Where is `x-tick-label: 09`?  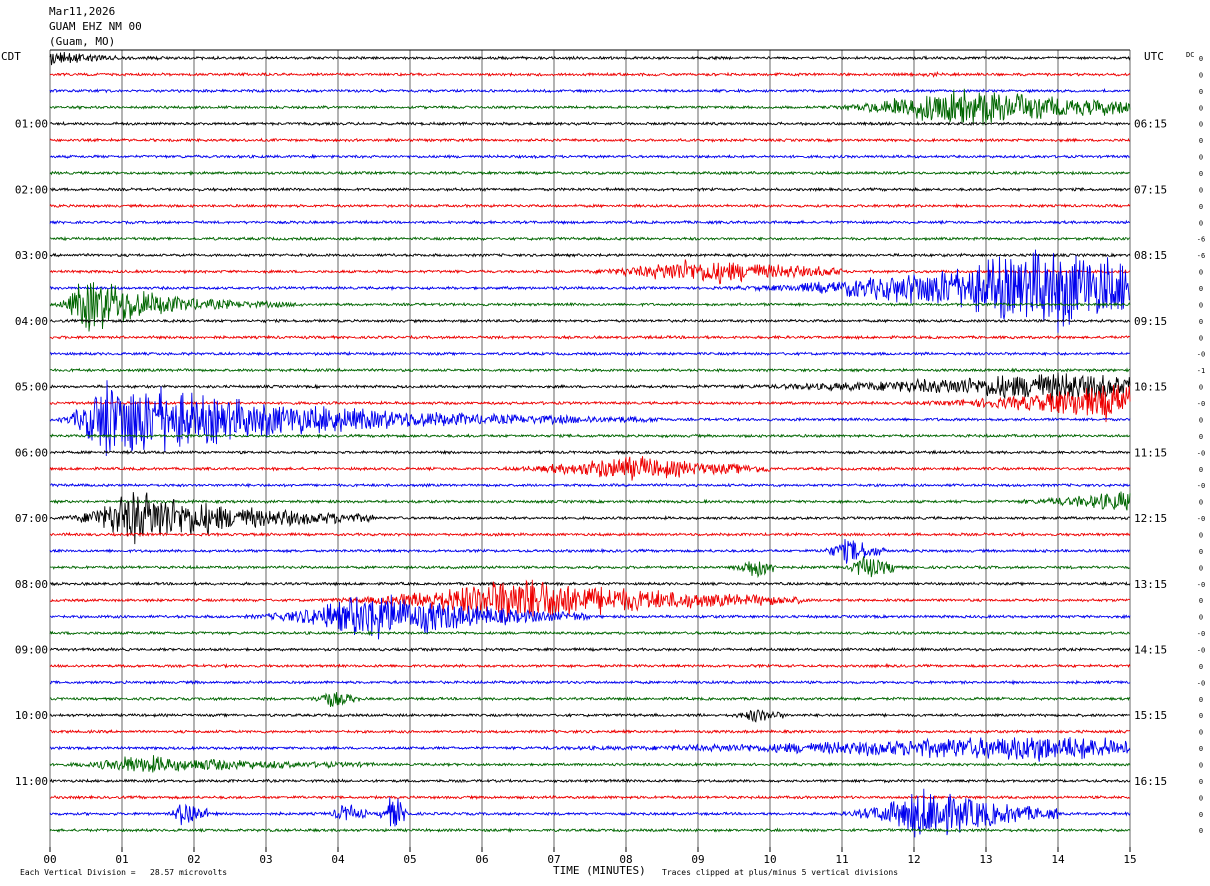 x-tick-label: 09 is located at coordinates (697, 859).